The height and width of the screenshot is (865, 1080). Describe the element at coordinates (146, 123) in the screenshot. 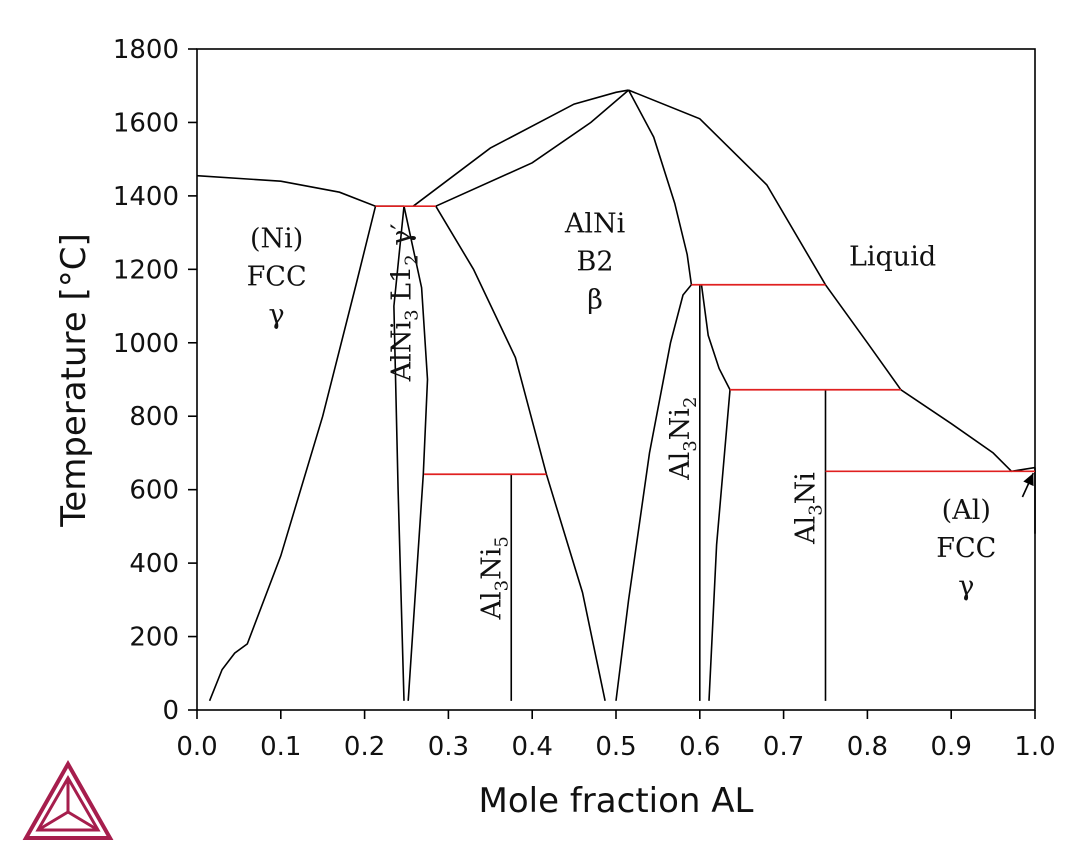

I see `y-tick-label: 1600` at that location.